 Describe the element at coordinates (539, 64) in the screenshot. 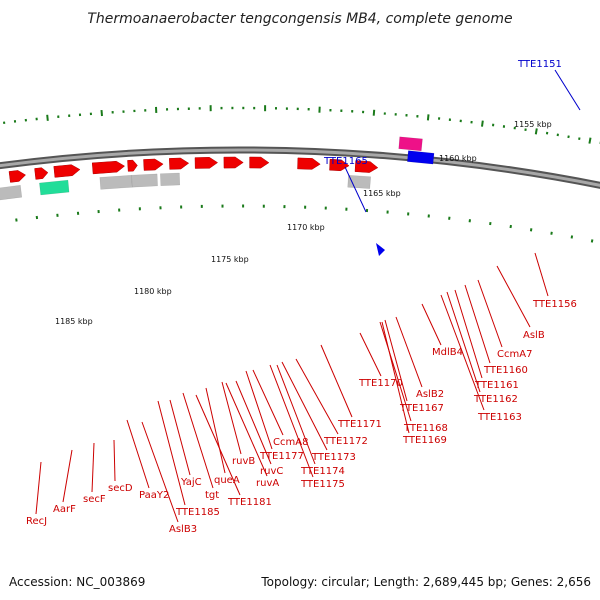

I see `callout-label-tte1151: TTE1151` at that location.